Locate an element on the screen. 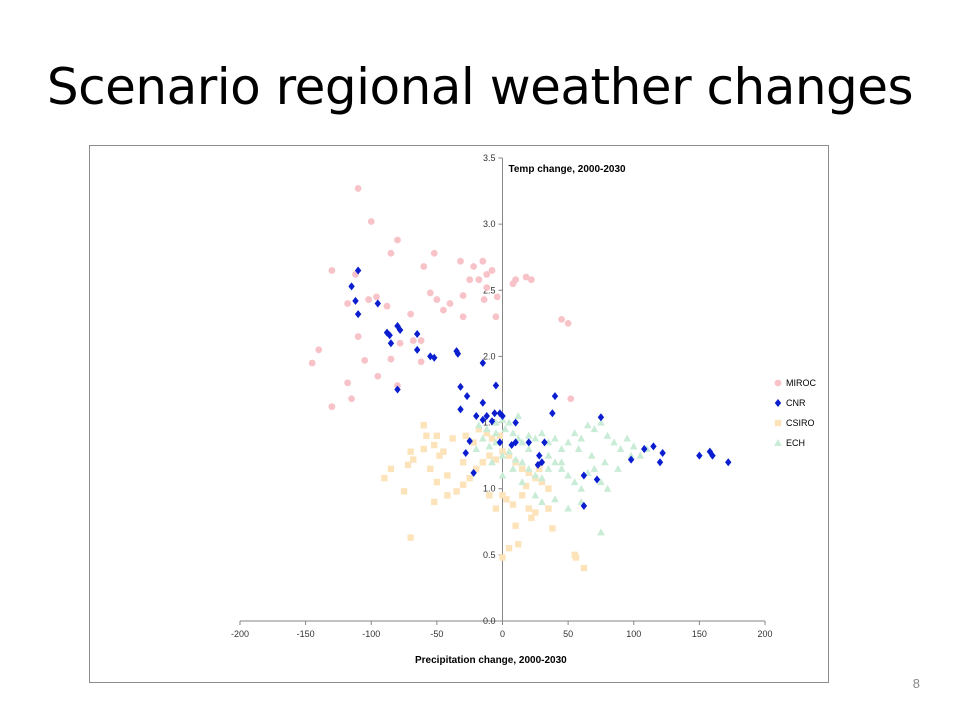 Image resolution: width=960 pixels, height=720 pixels. legend-label-miroc: MIROC is located at coordinates (801, 383).